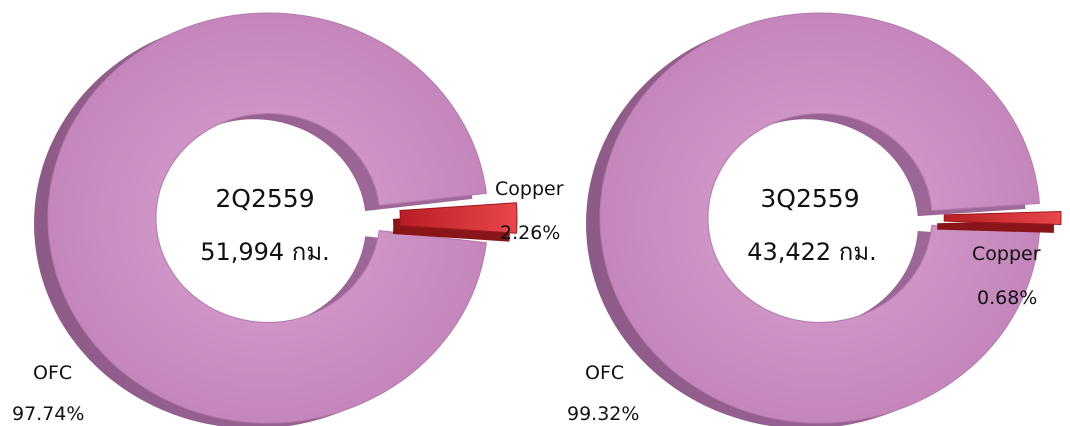 The width and height of the screenshot is (1070, 426). What do you see at coordinates (264, 198) in the screenshot?
I see `center-title: 2Q2559` at bounding box center [264, 198].